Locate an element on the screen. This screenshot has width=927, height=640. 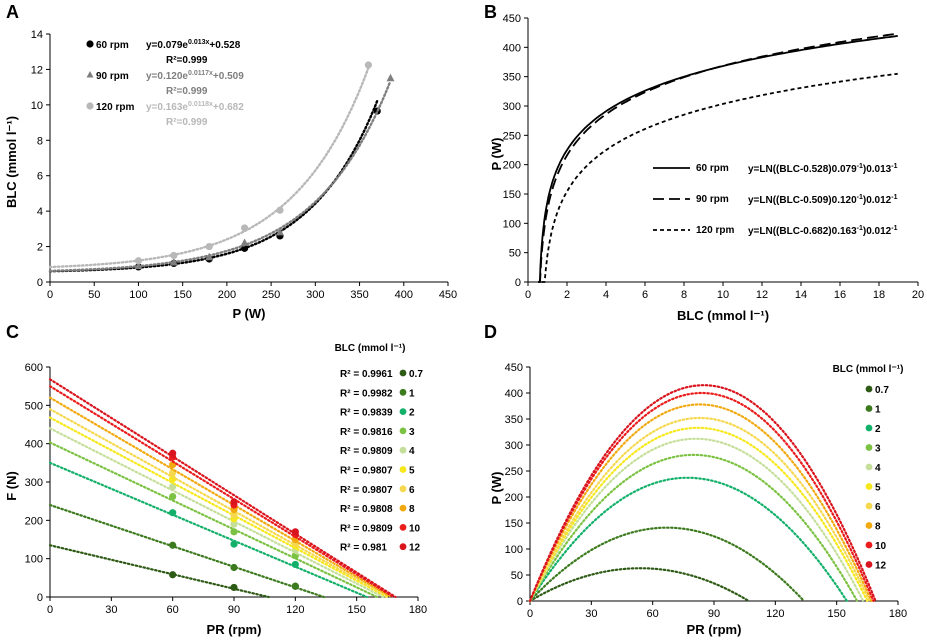
x-tick-label: 10 is located at coordinates (723, 295).